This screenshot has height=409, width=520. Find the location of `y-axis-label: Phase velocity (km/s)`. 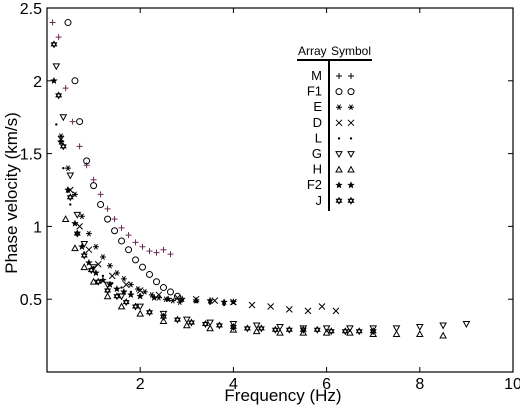

y-axis-label: Phase velocity (km/s) is located at coordinates (11, 193).